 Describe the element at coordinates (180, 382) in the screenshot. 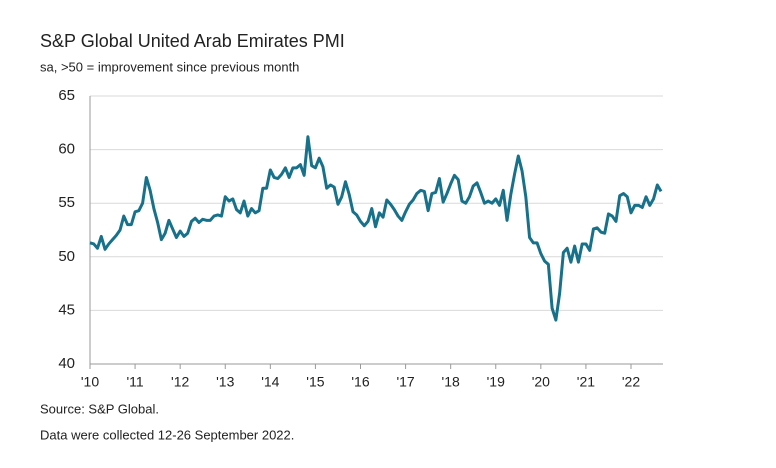

I see `x-tick-label: '12` at that location.